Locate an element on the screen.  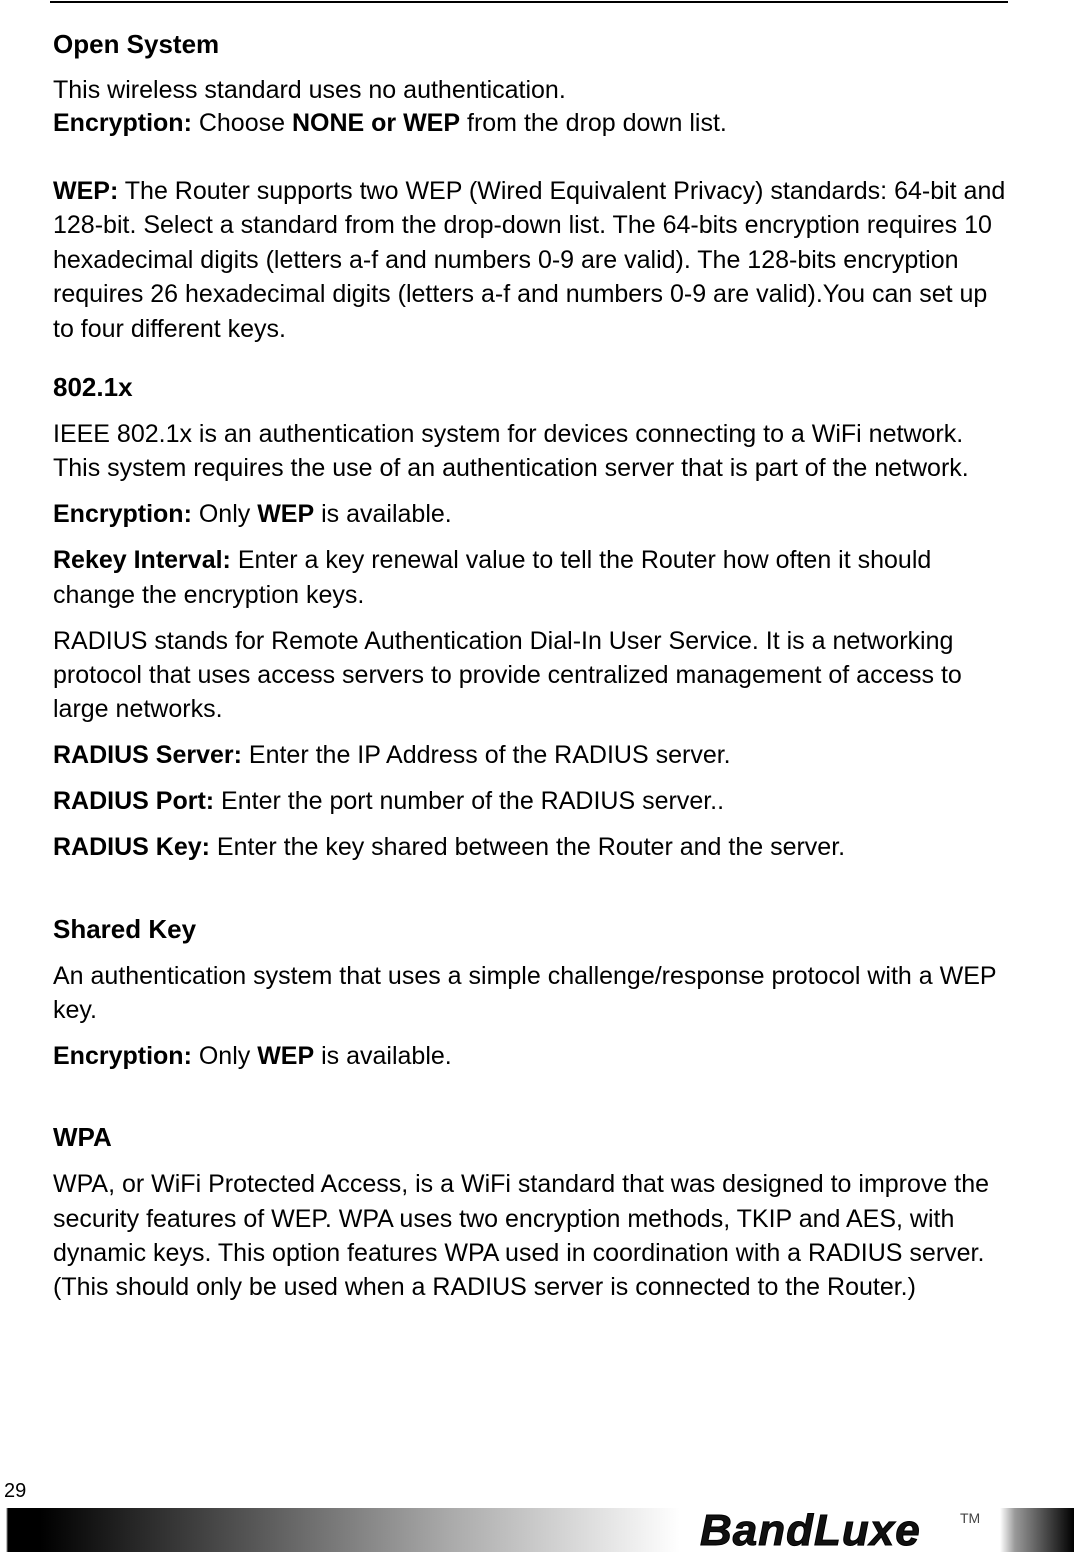
text: Choose is located at coordinates (241, 123).